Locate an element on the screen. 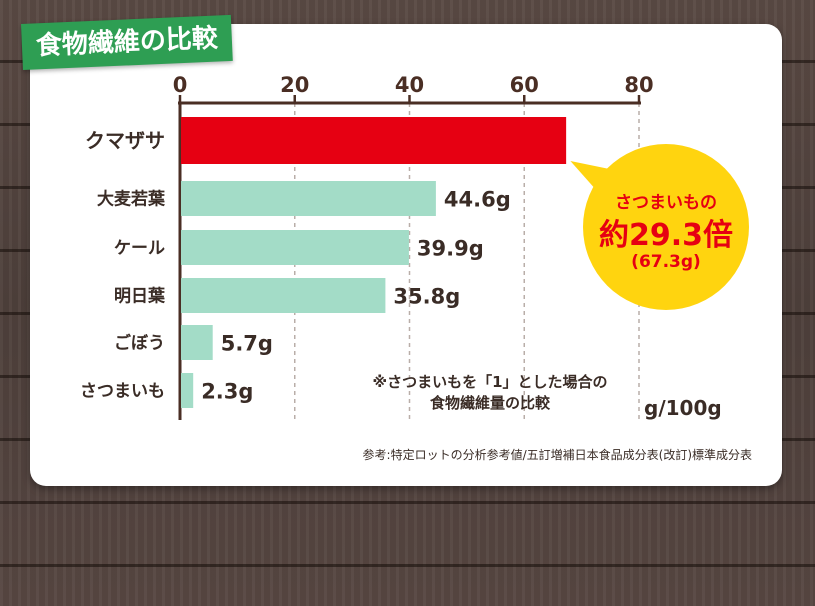 The height and width of the screenshot is (606, 815). chart-title: 食物繊維の比較 is located at coordinates (126, 42).